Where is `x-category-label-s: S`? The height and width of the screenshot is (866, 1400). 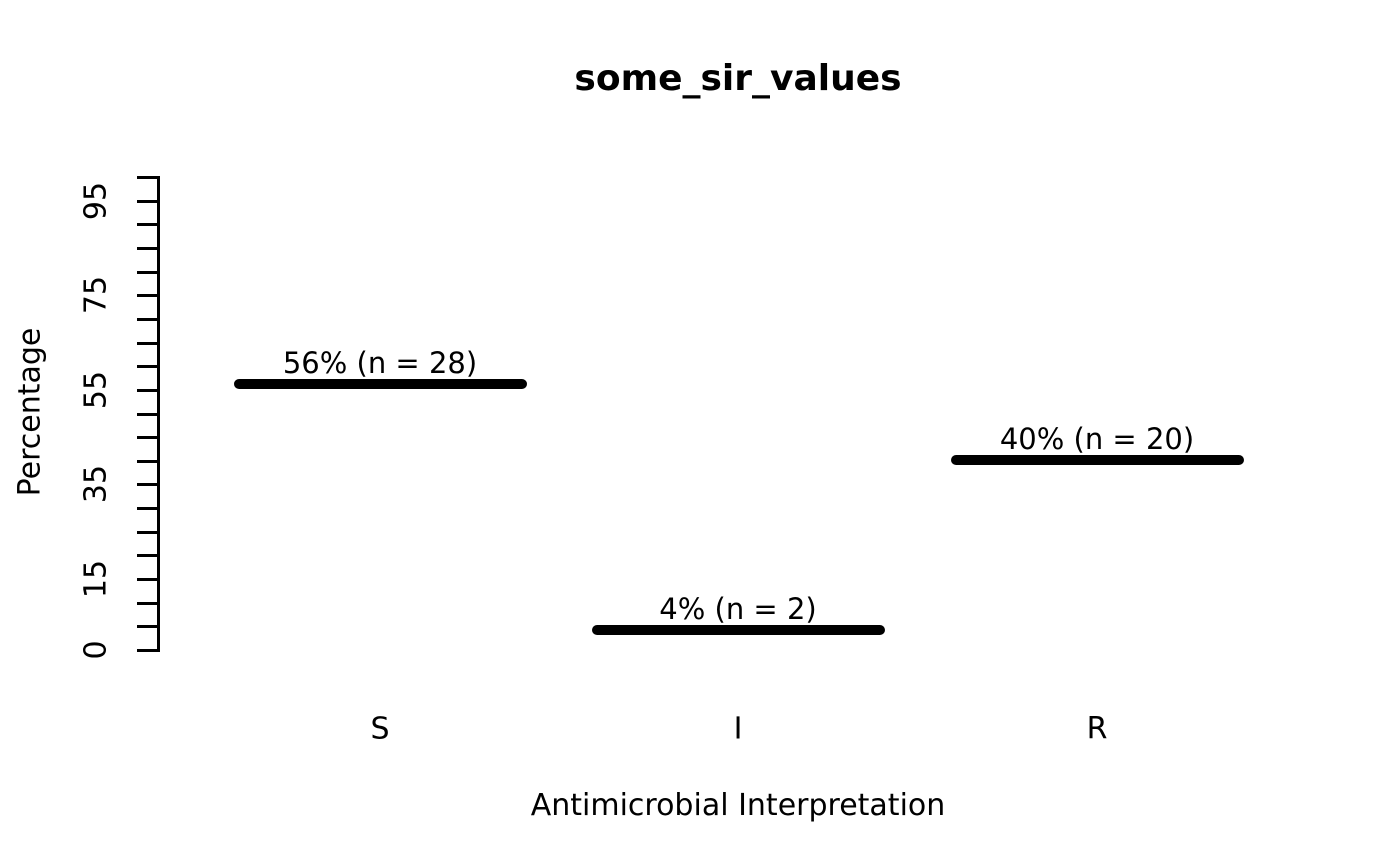 x-category-label-s: S is located at coordinates (380, 729).